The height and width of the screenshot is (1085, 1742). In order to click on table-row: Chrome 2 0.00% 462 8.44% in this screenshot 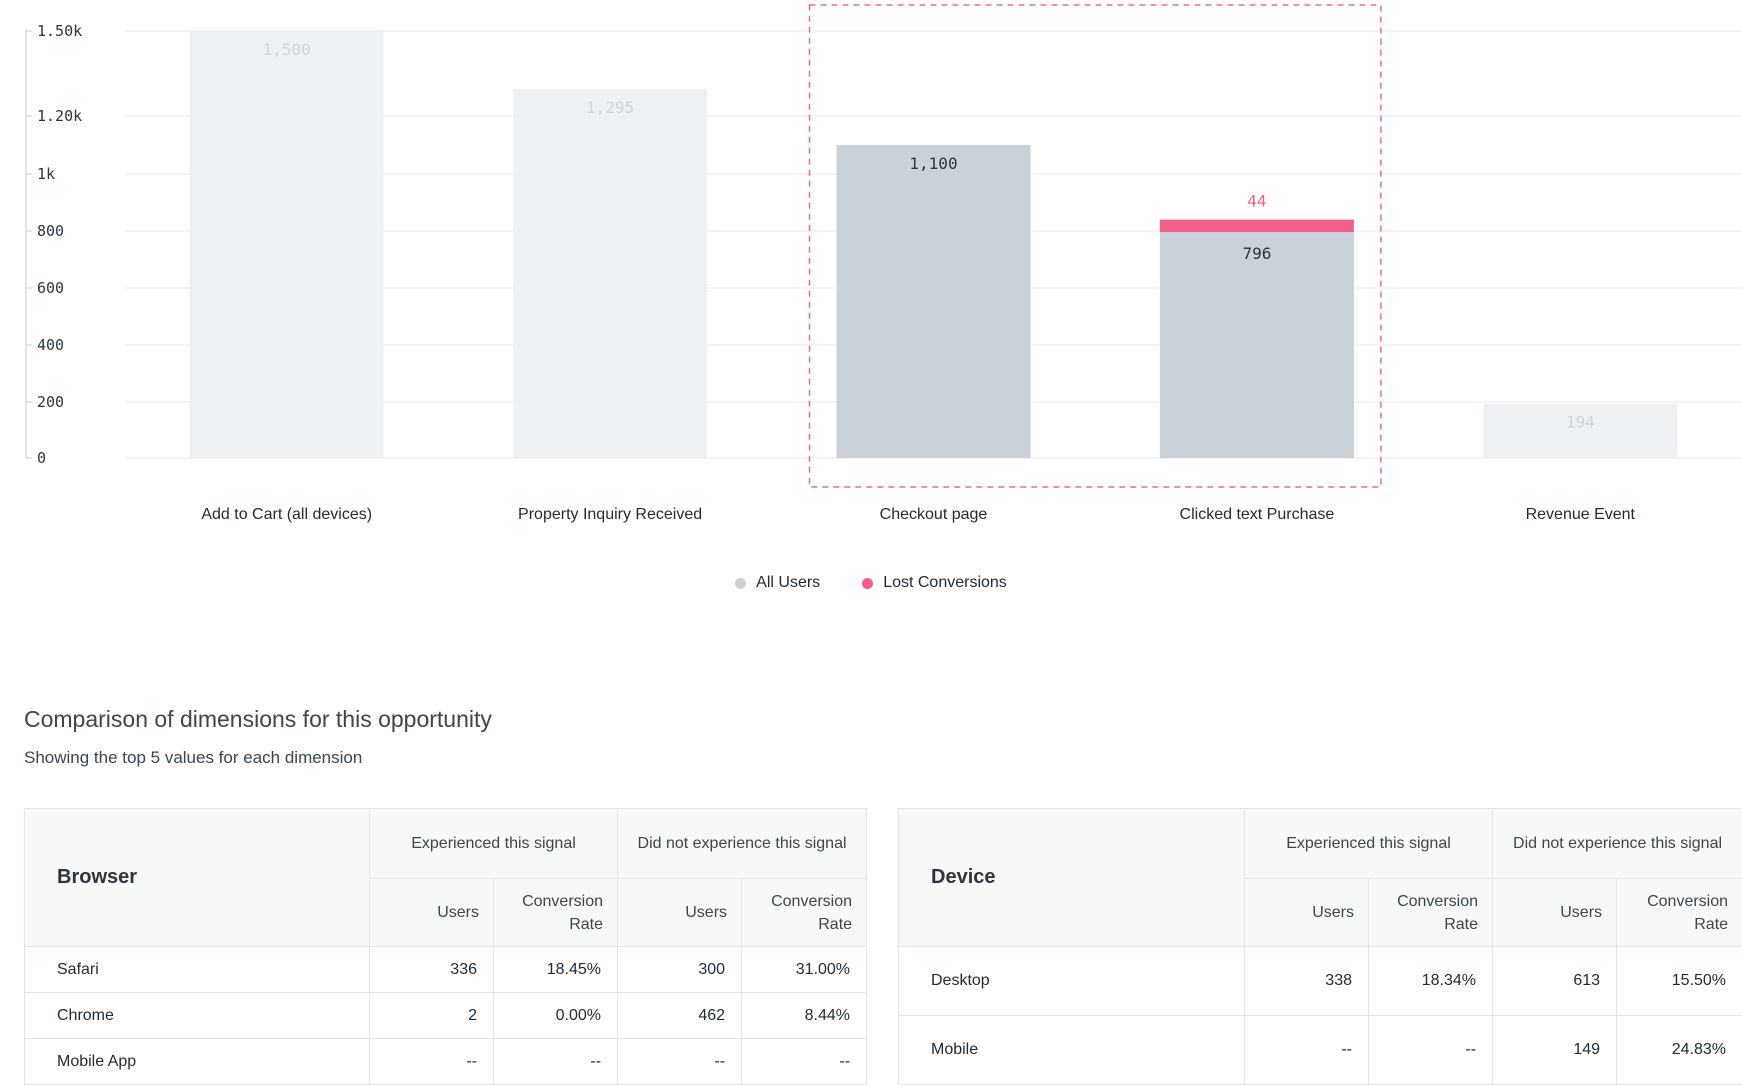, I will do `click(446, 1016)`.